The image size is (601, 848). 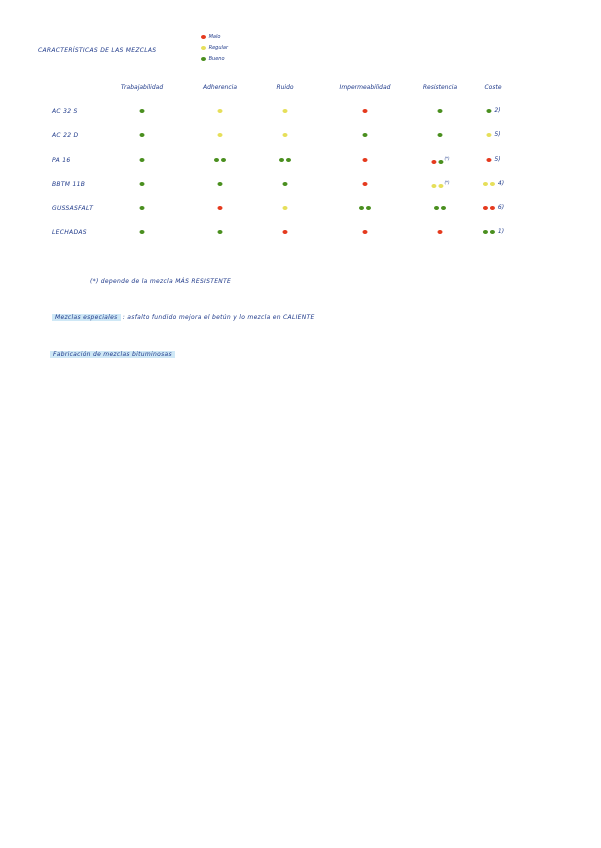 What do you see at coordinates (493, 183) in the screenshot?
I see `rating-cell: 4)` at bounding box center [493, 183].